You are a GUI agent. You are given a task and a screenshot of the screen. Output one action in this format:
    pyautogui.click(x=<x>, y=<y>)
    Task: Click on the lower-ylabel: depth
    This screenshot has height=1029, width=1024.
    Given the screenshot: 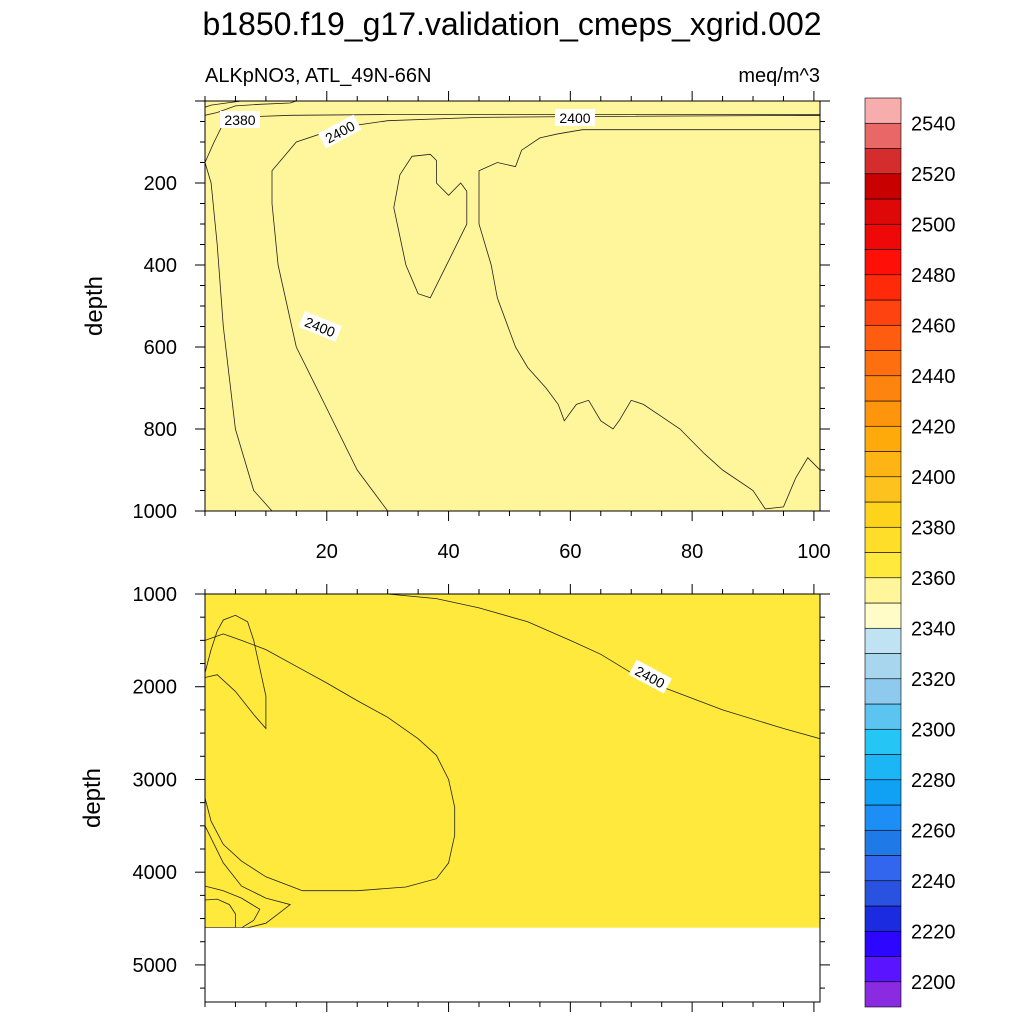 What is the action you would take?
    pyautogui.click(x=92, y=798)
    